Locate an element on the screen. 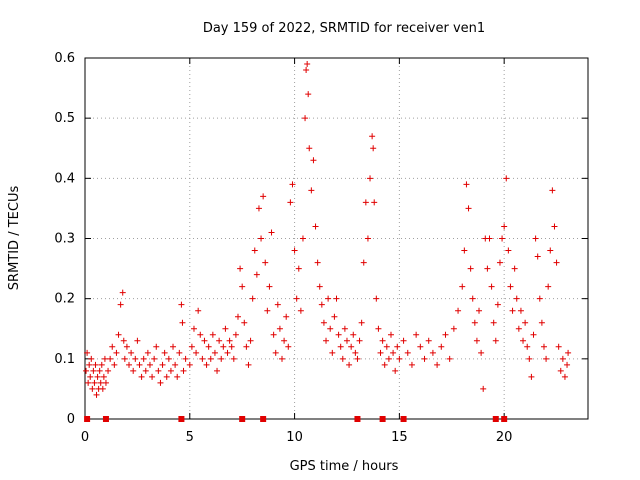  y-tick-label: 0.1 is located at coordinates (64, 359).